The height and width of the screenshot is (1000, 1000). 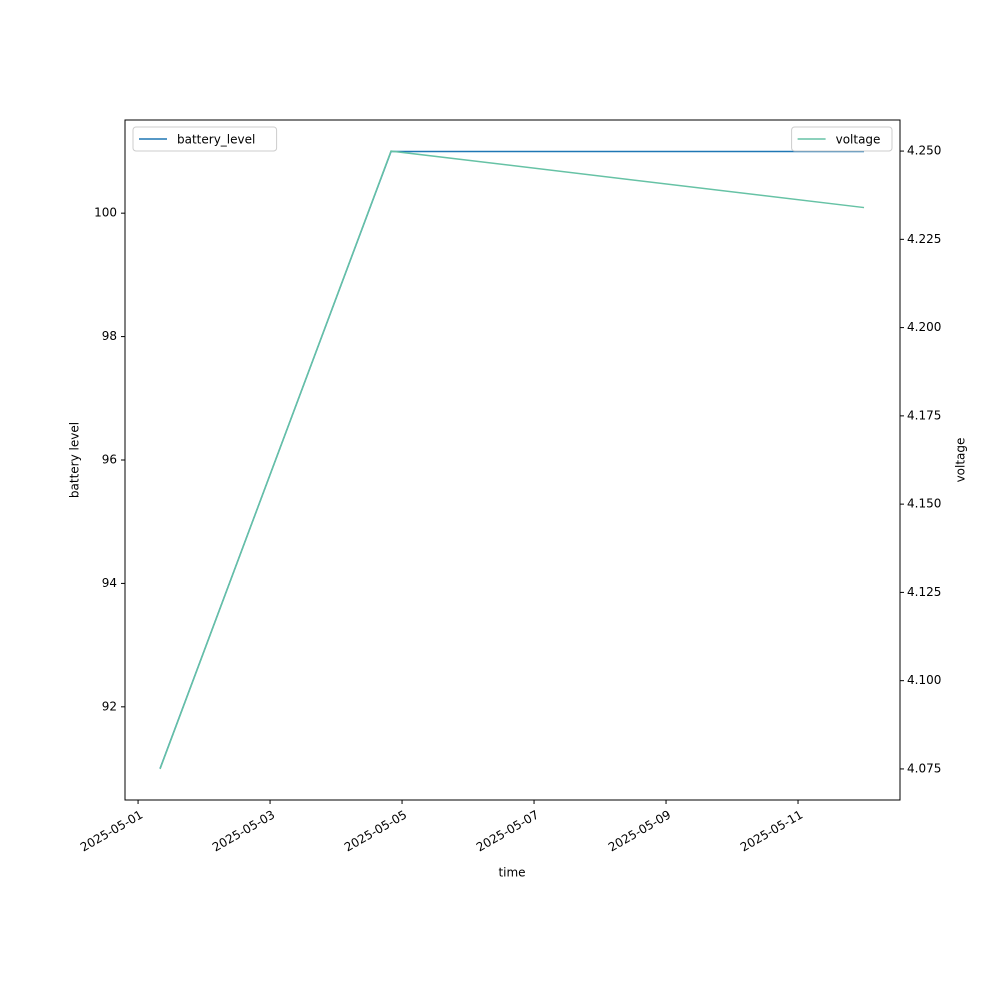 I want to click on y2-tick-label: 4.075, so click(x=924, y=768).